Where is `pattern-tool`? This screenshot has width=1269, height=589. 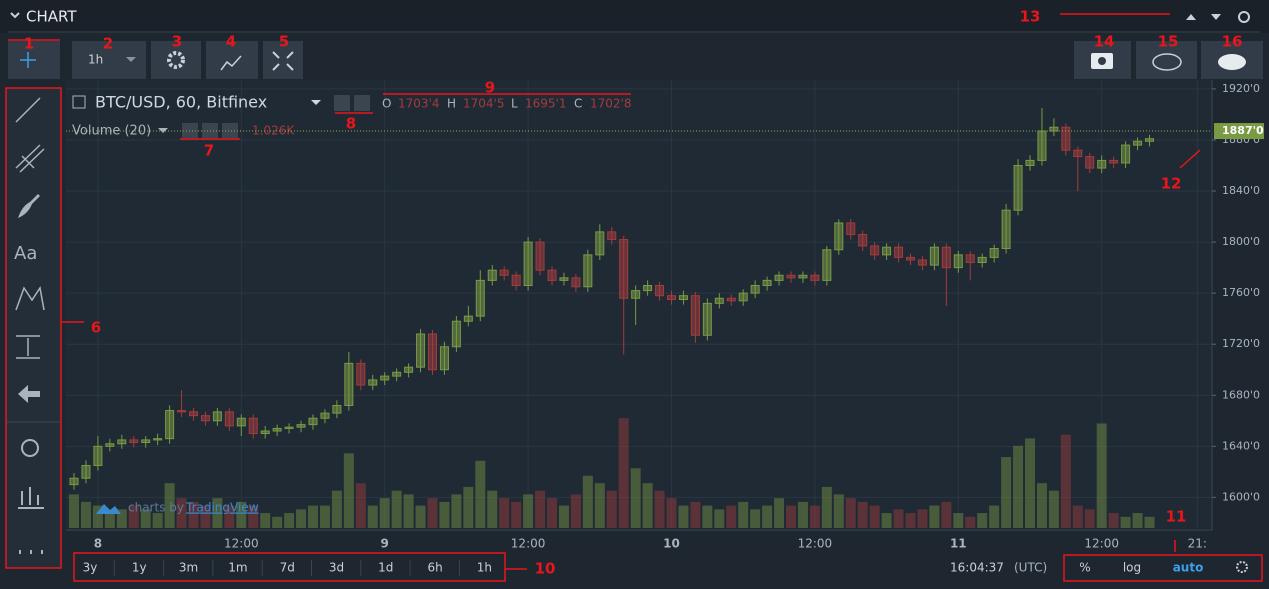
pattern-tool is located at coordinates (30, 298).